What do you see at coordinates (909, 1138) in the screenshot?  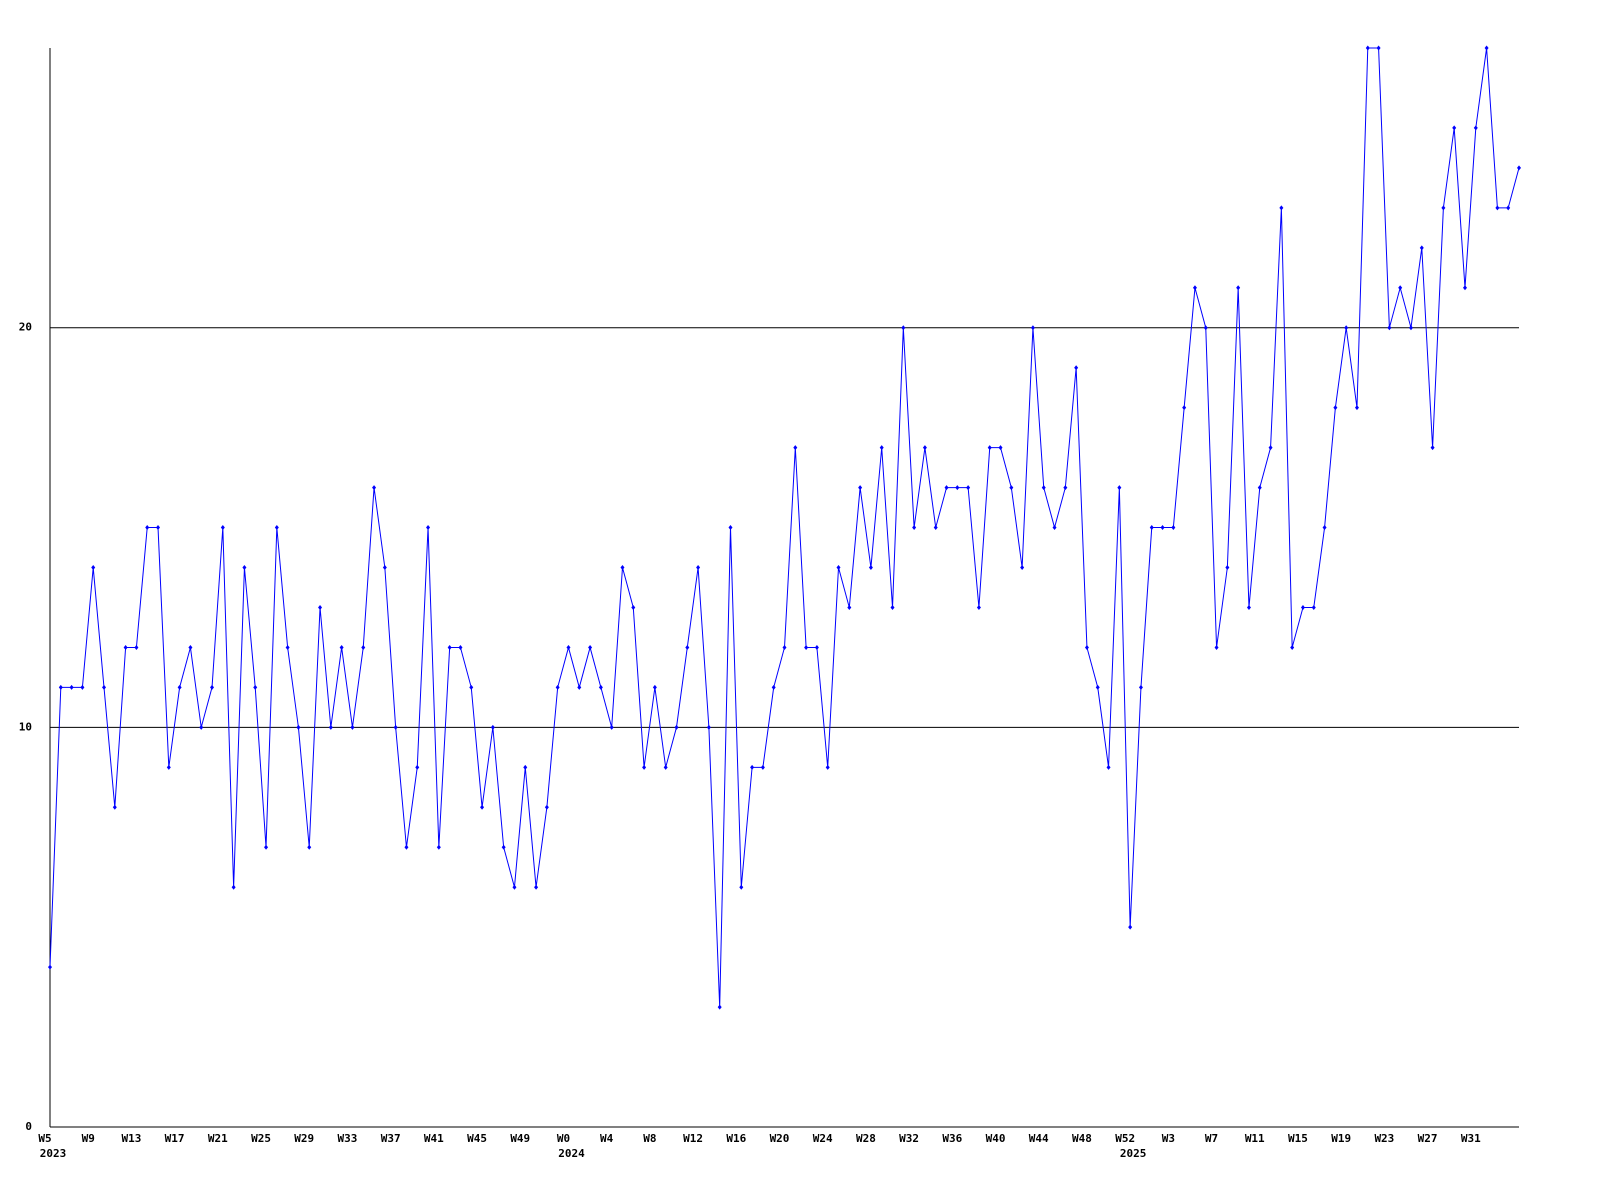 I see `x-tick-label: W32` at bounding box center [909, 1138].